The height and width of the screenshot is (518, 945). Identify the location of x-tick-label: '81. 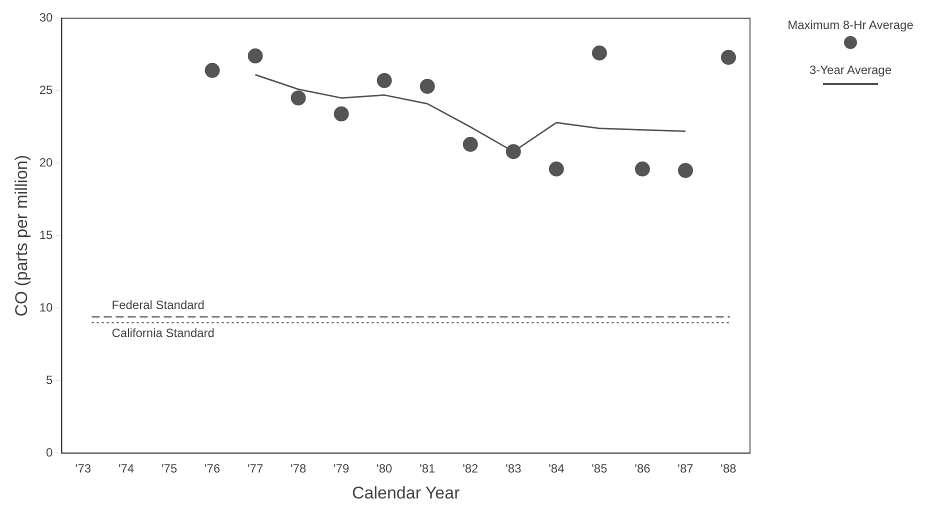
(428, 469).